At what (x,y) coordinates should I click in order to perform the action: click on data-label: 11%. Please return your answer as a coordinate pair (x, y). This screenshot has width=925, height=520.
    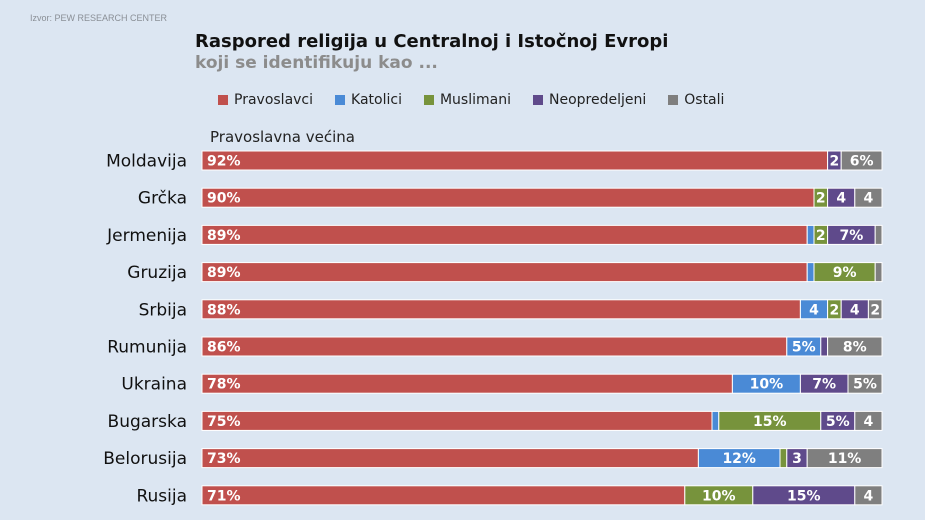
    Looking at the image, I should click on (845, 459).